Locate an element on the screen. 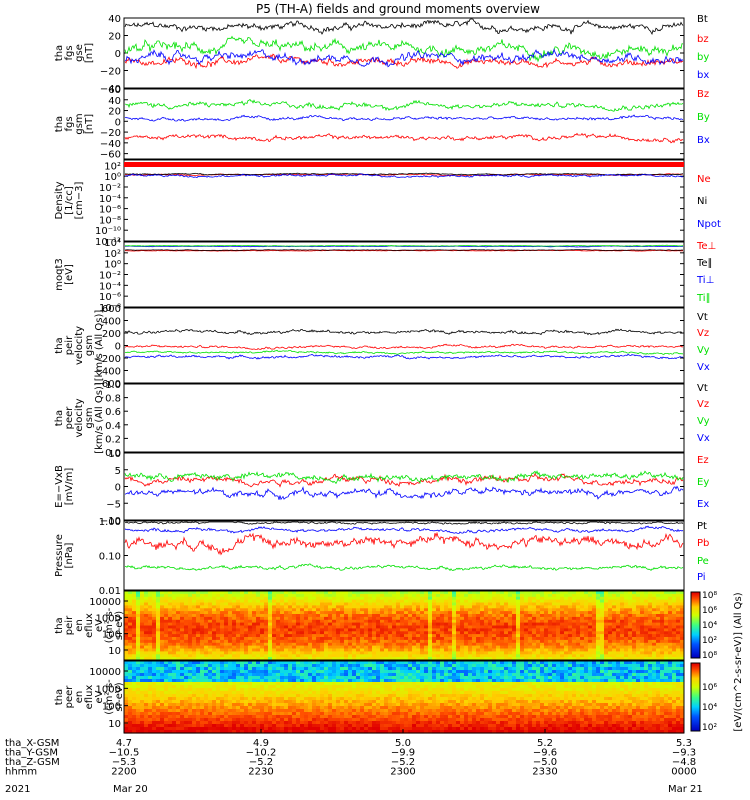  y-axis-label: velocity is located at coordinates (79, 345).